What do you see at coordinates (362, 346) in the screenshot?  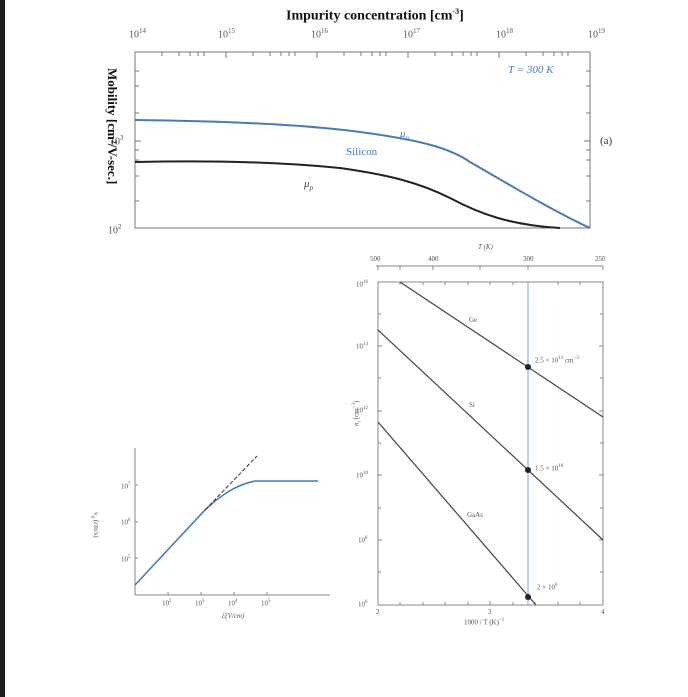 I see `c3-ytick-1e14: 10¹⁴` at bounding box center [362, 346].